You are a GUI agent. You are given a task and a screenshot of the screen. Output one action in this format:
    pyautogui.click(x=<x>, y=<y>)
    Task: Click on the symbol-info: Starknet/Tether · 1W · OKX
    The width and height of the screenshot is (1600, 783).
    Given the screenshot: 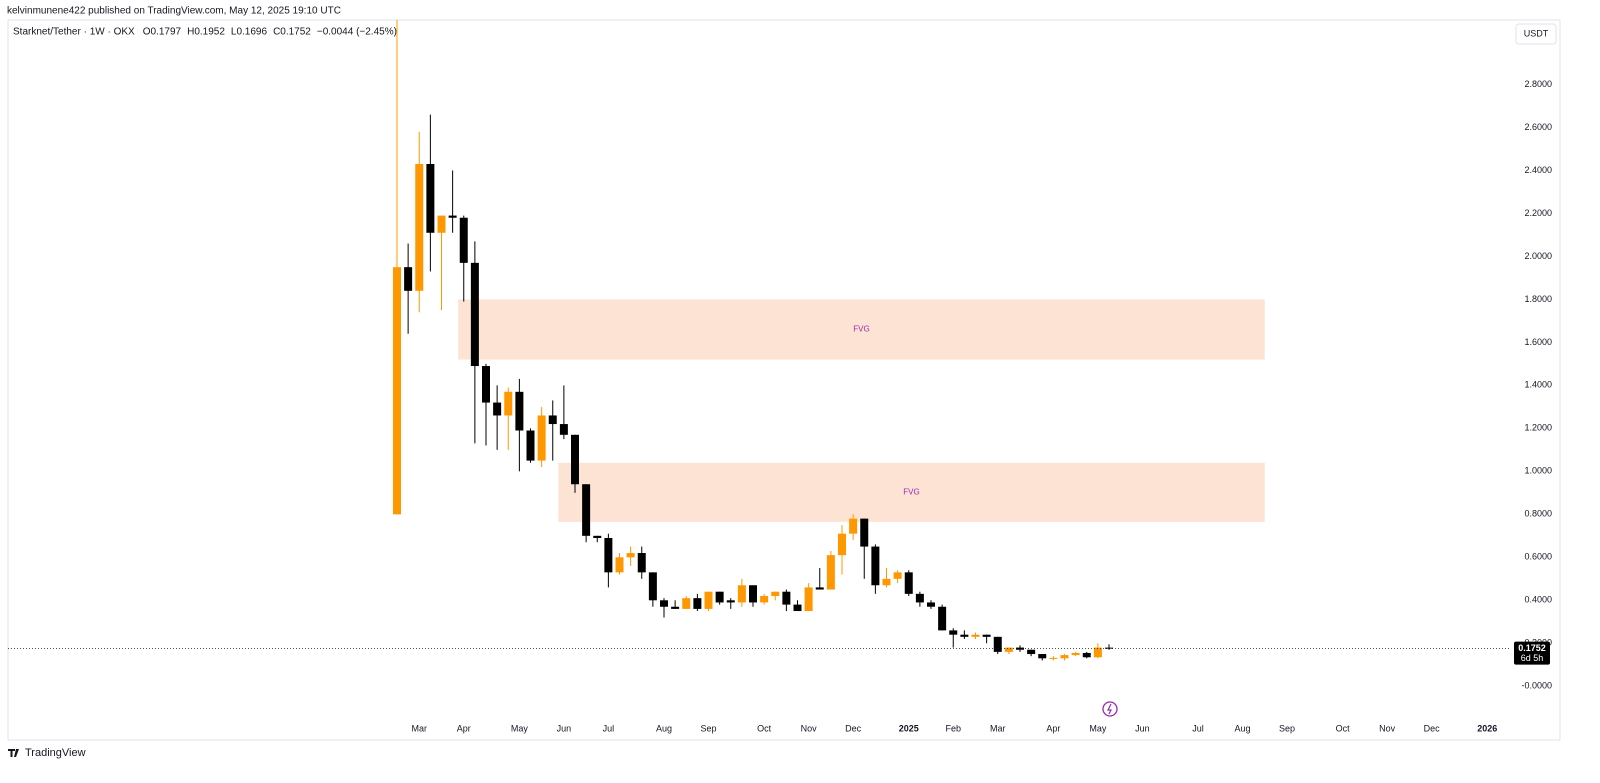 What is the action you would take?
    pyautogui.click(x=74, y=32)
    